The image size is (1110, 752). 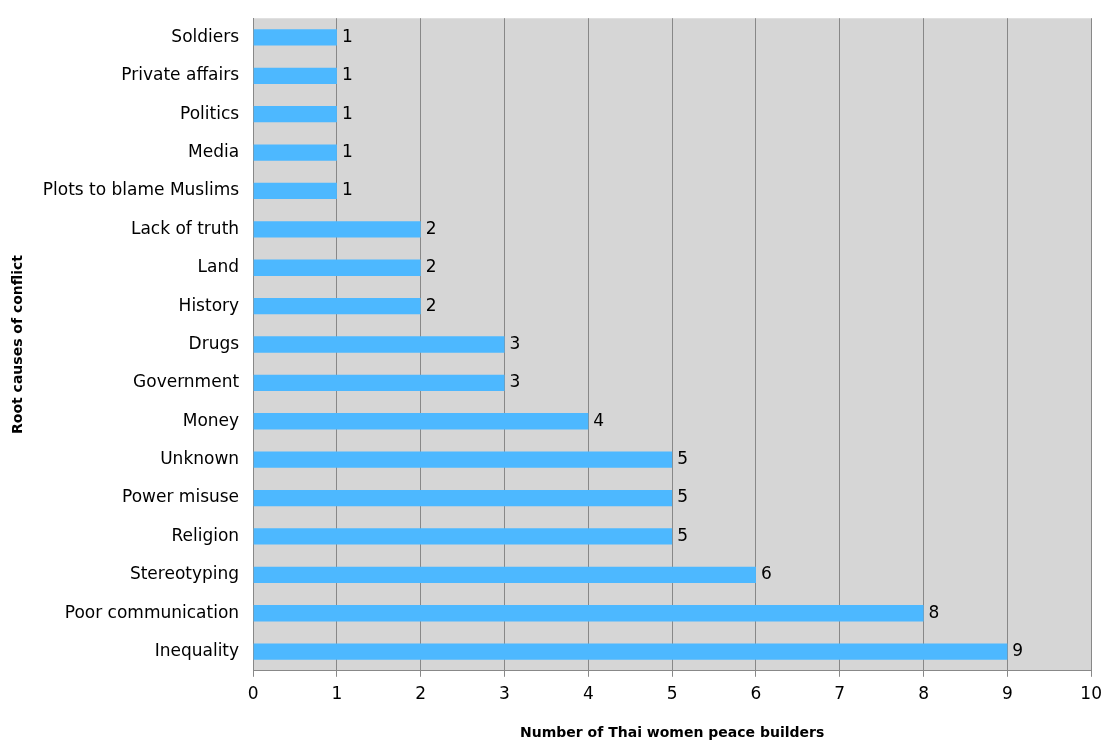 What do you see at coordinates (205, 534) in the screenshot?
I see `y-tick-label: Religion` at bounding box center [205, 534].